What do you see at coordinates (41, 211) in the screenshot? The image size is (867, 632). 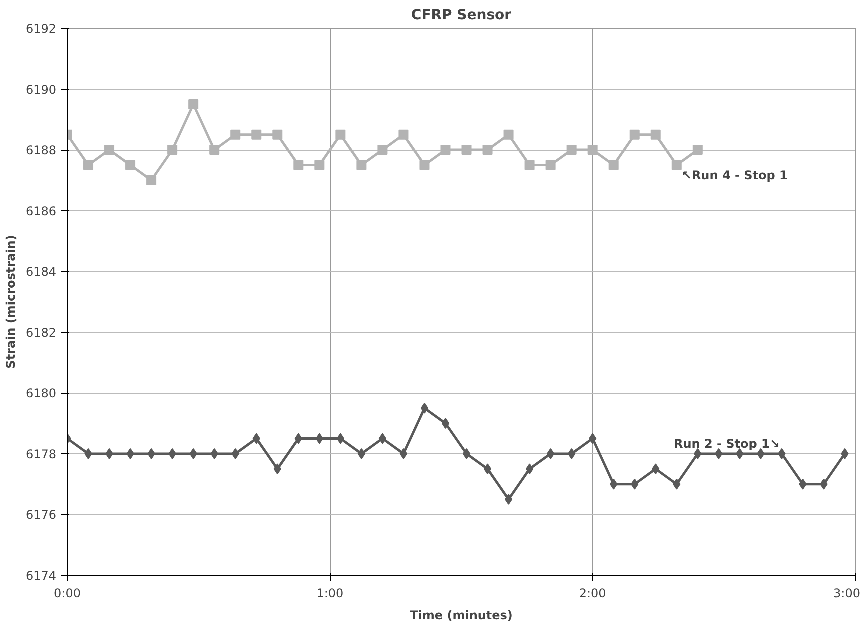 I see `y-tick-label: 6186` at bounding box center [41, 211].